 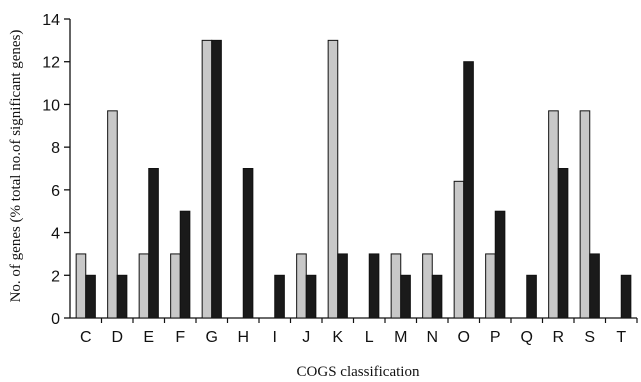 I want to click on bar-series-2-P, so click(x=500, y=264).